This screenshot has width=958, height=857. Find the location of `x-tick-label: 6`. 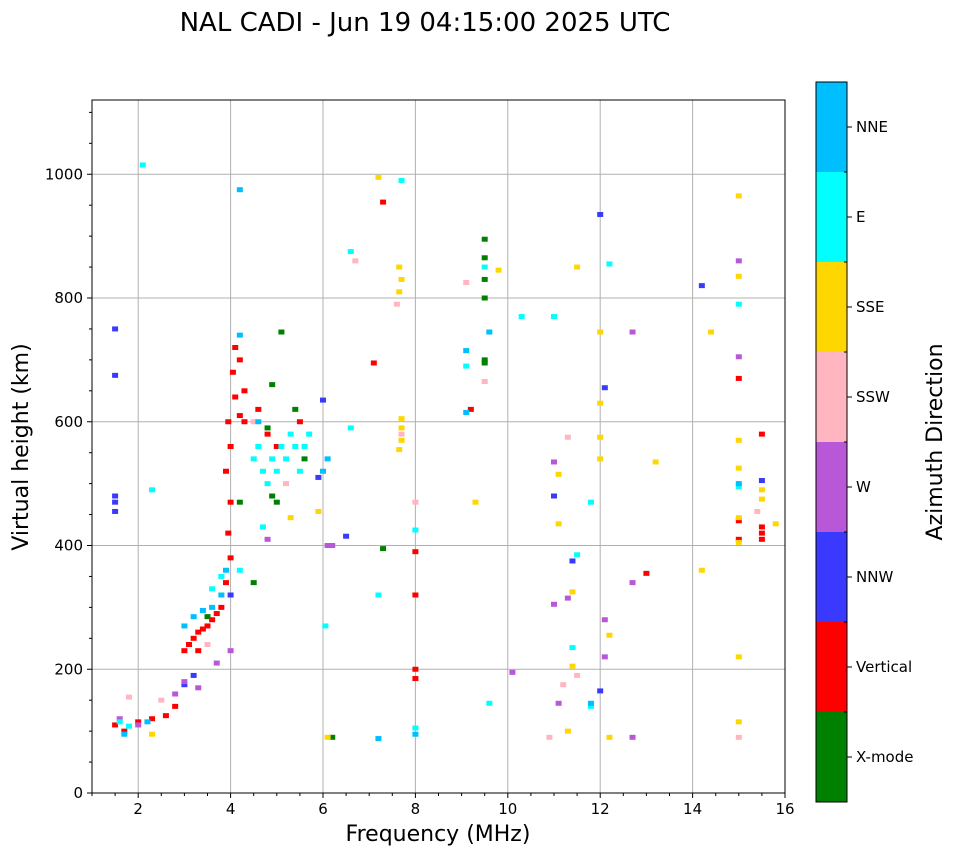

x-tick-label: 6 is located at coordinates (323, 809).